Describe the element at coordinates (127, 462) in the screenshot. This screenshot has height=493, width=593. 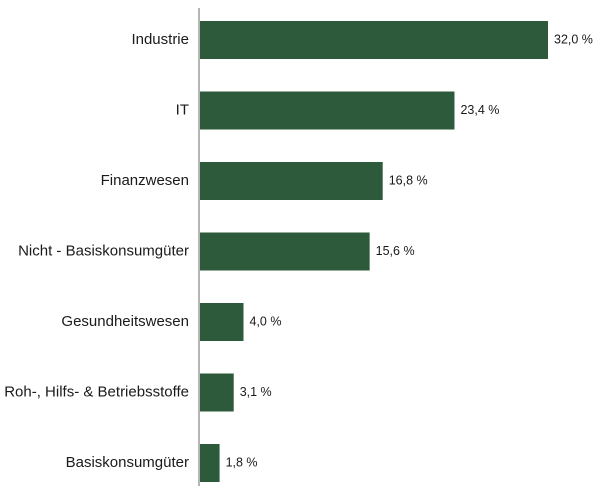
I see `category-label: Basiskonsumgüter` at that location.